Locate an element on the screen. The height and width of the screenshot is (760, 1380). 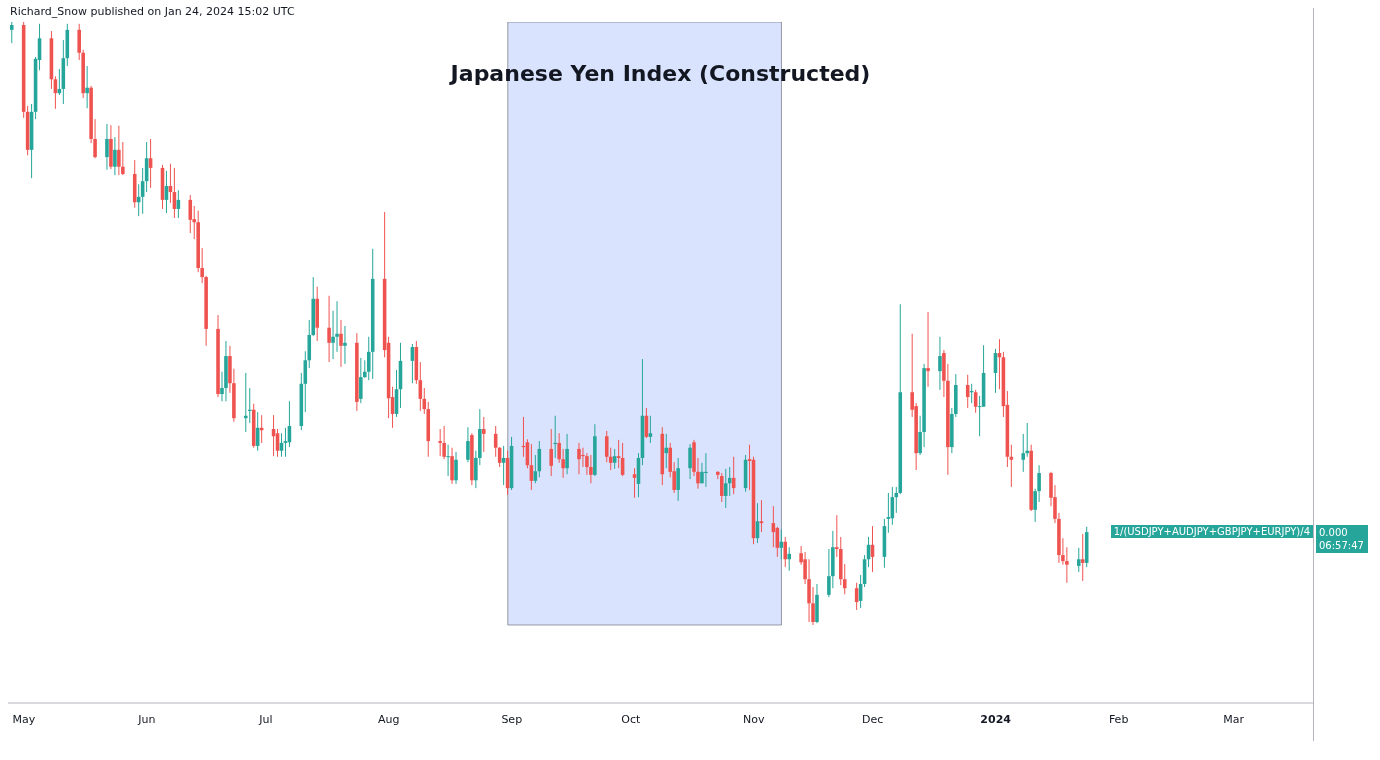
x-tick-label: May is located at coordinates (24, 719).